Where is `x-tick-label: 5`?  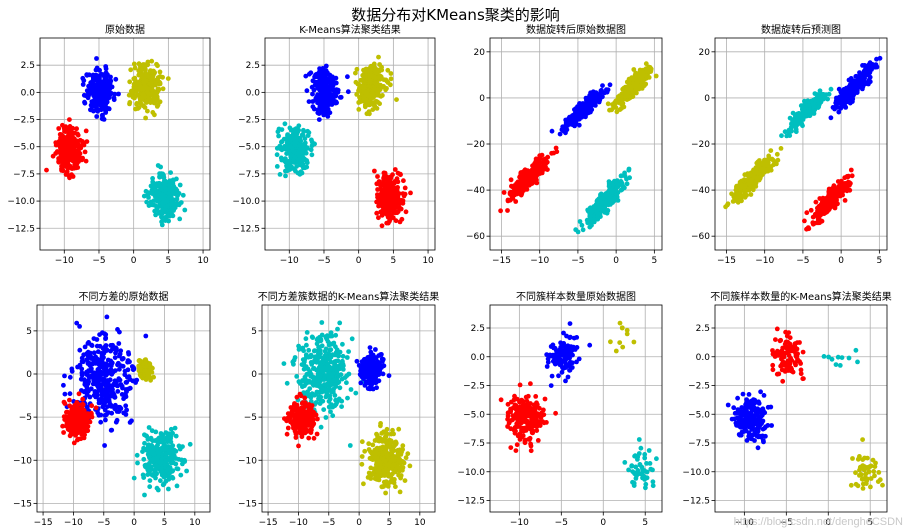 x-tick-label: 5 is located at coordinates (394, 261).